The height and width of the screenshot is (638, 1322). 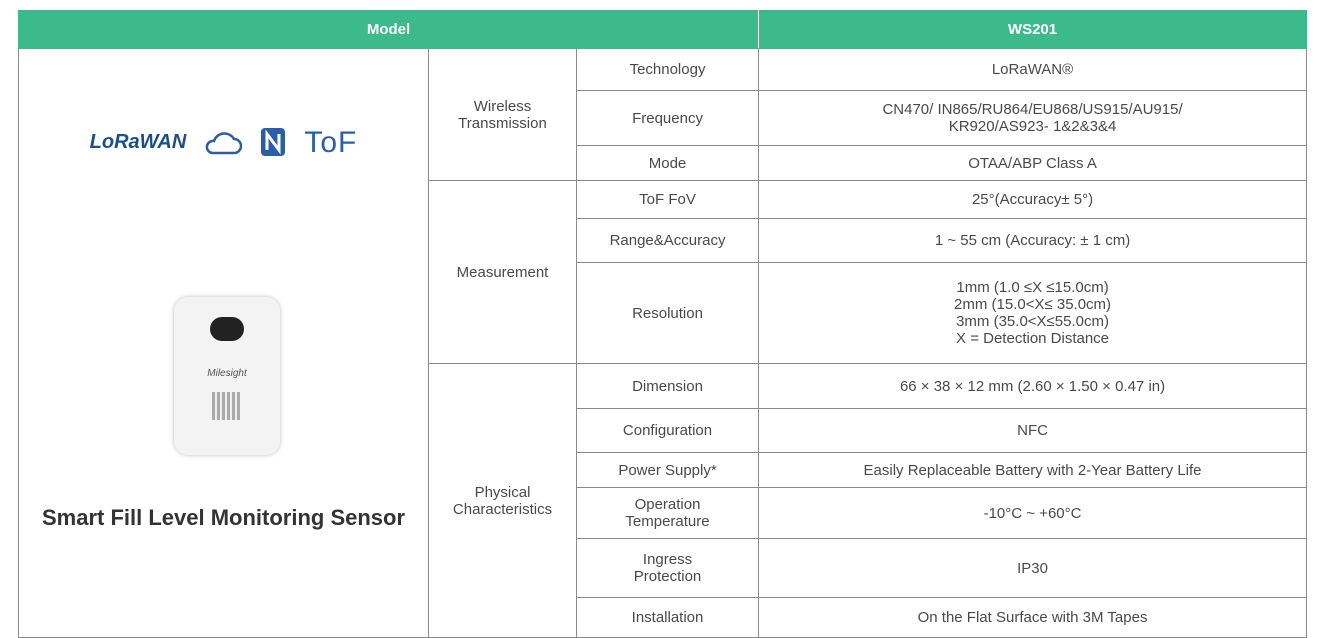 I want to click on cloud-icon, so click(x=224, y=143).